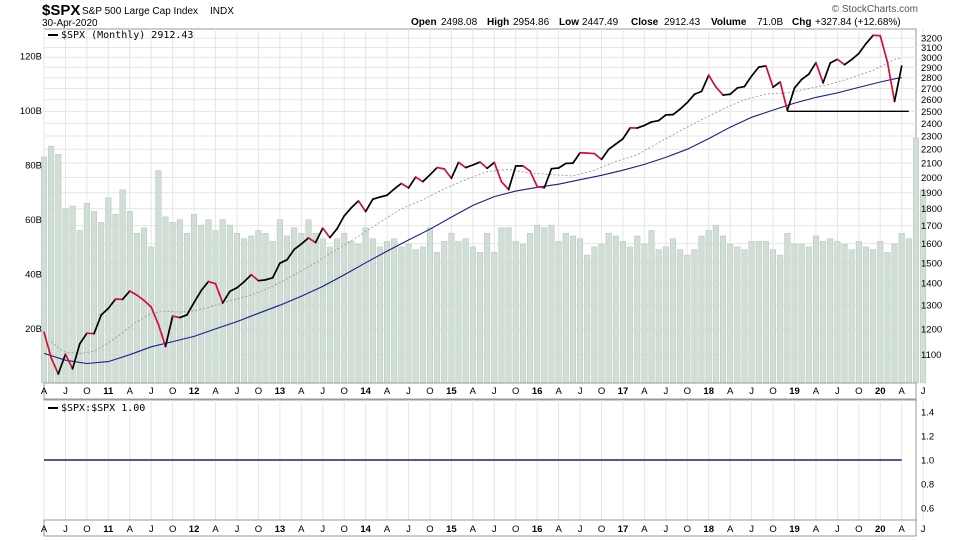  What do you see at coordinates (365, 391) in the screenshot?
I see `x-tick-label: 14` at bounding box center [365, 391].